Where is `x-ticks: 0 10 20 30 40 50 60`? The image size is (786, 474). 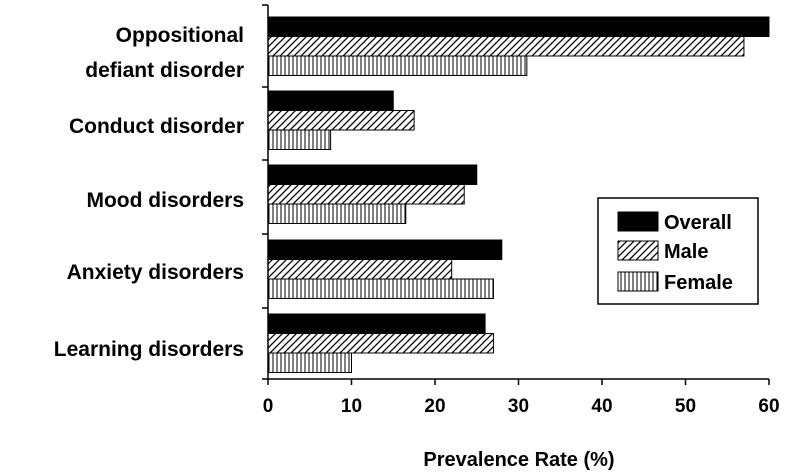
x-ticks: 0 10 20 30 40 50 60 is located at coordinates (521, 398).